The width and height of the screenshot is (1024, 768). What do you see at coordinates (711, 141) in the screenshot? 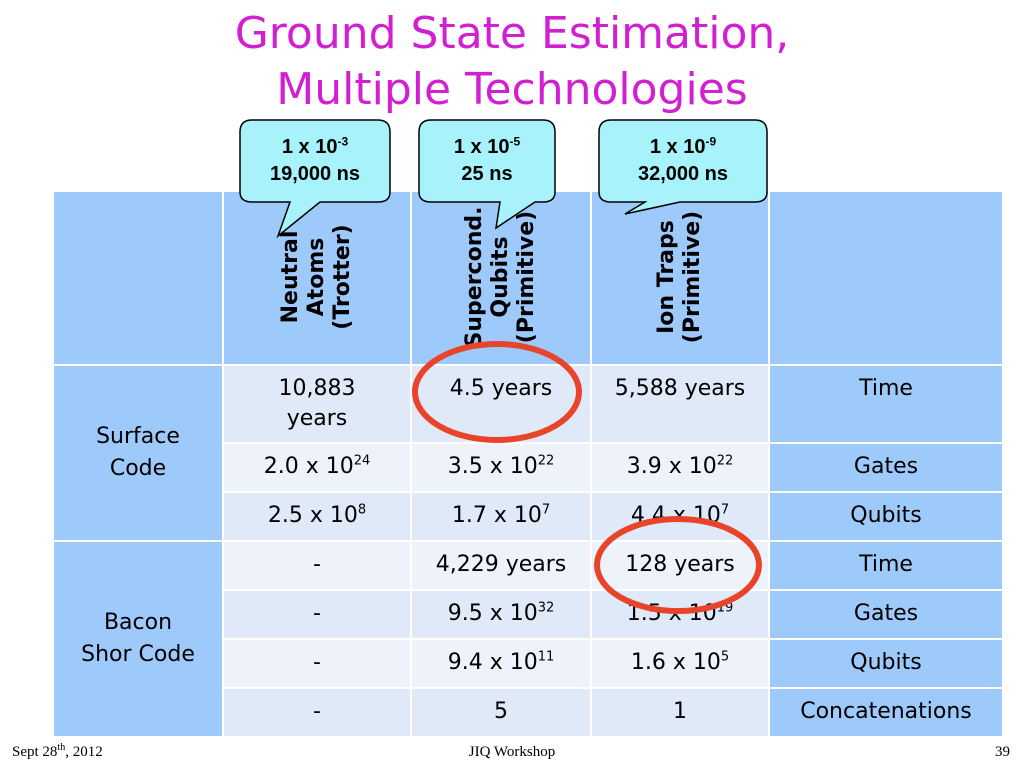
I see `callout-exponent: -9` at bounding box center [711, 141].